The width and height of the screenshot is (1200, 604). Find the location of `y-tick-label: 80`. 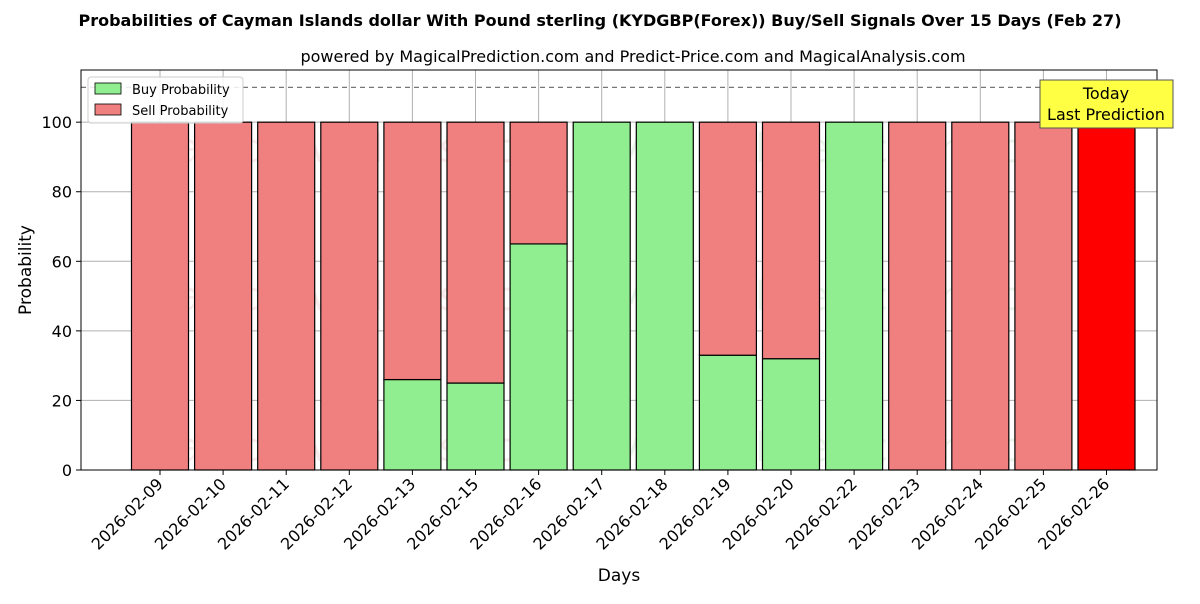

y-tick-label: 80 is located at coordinates (62, 192).